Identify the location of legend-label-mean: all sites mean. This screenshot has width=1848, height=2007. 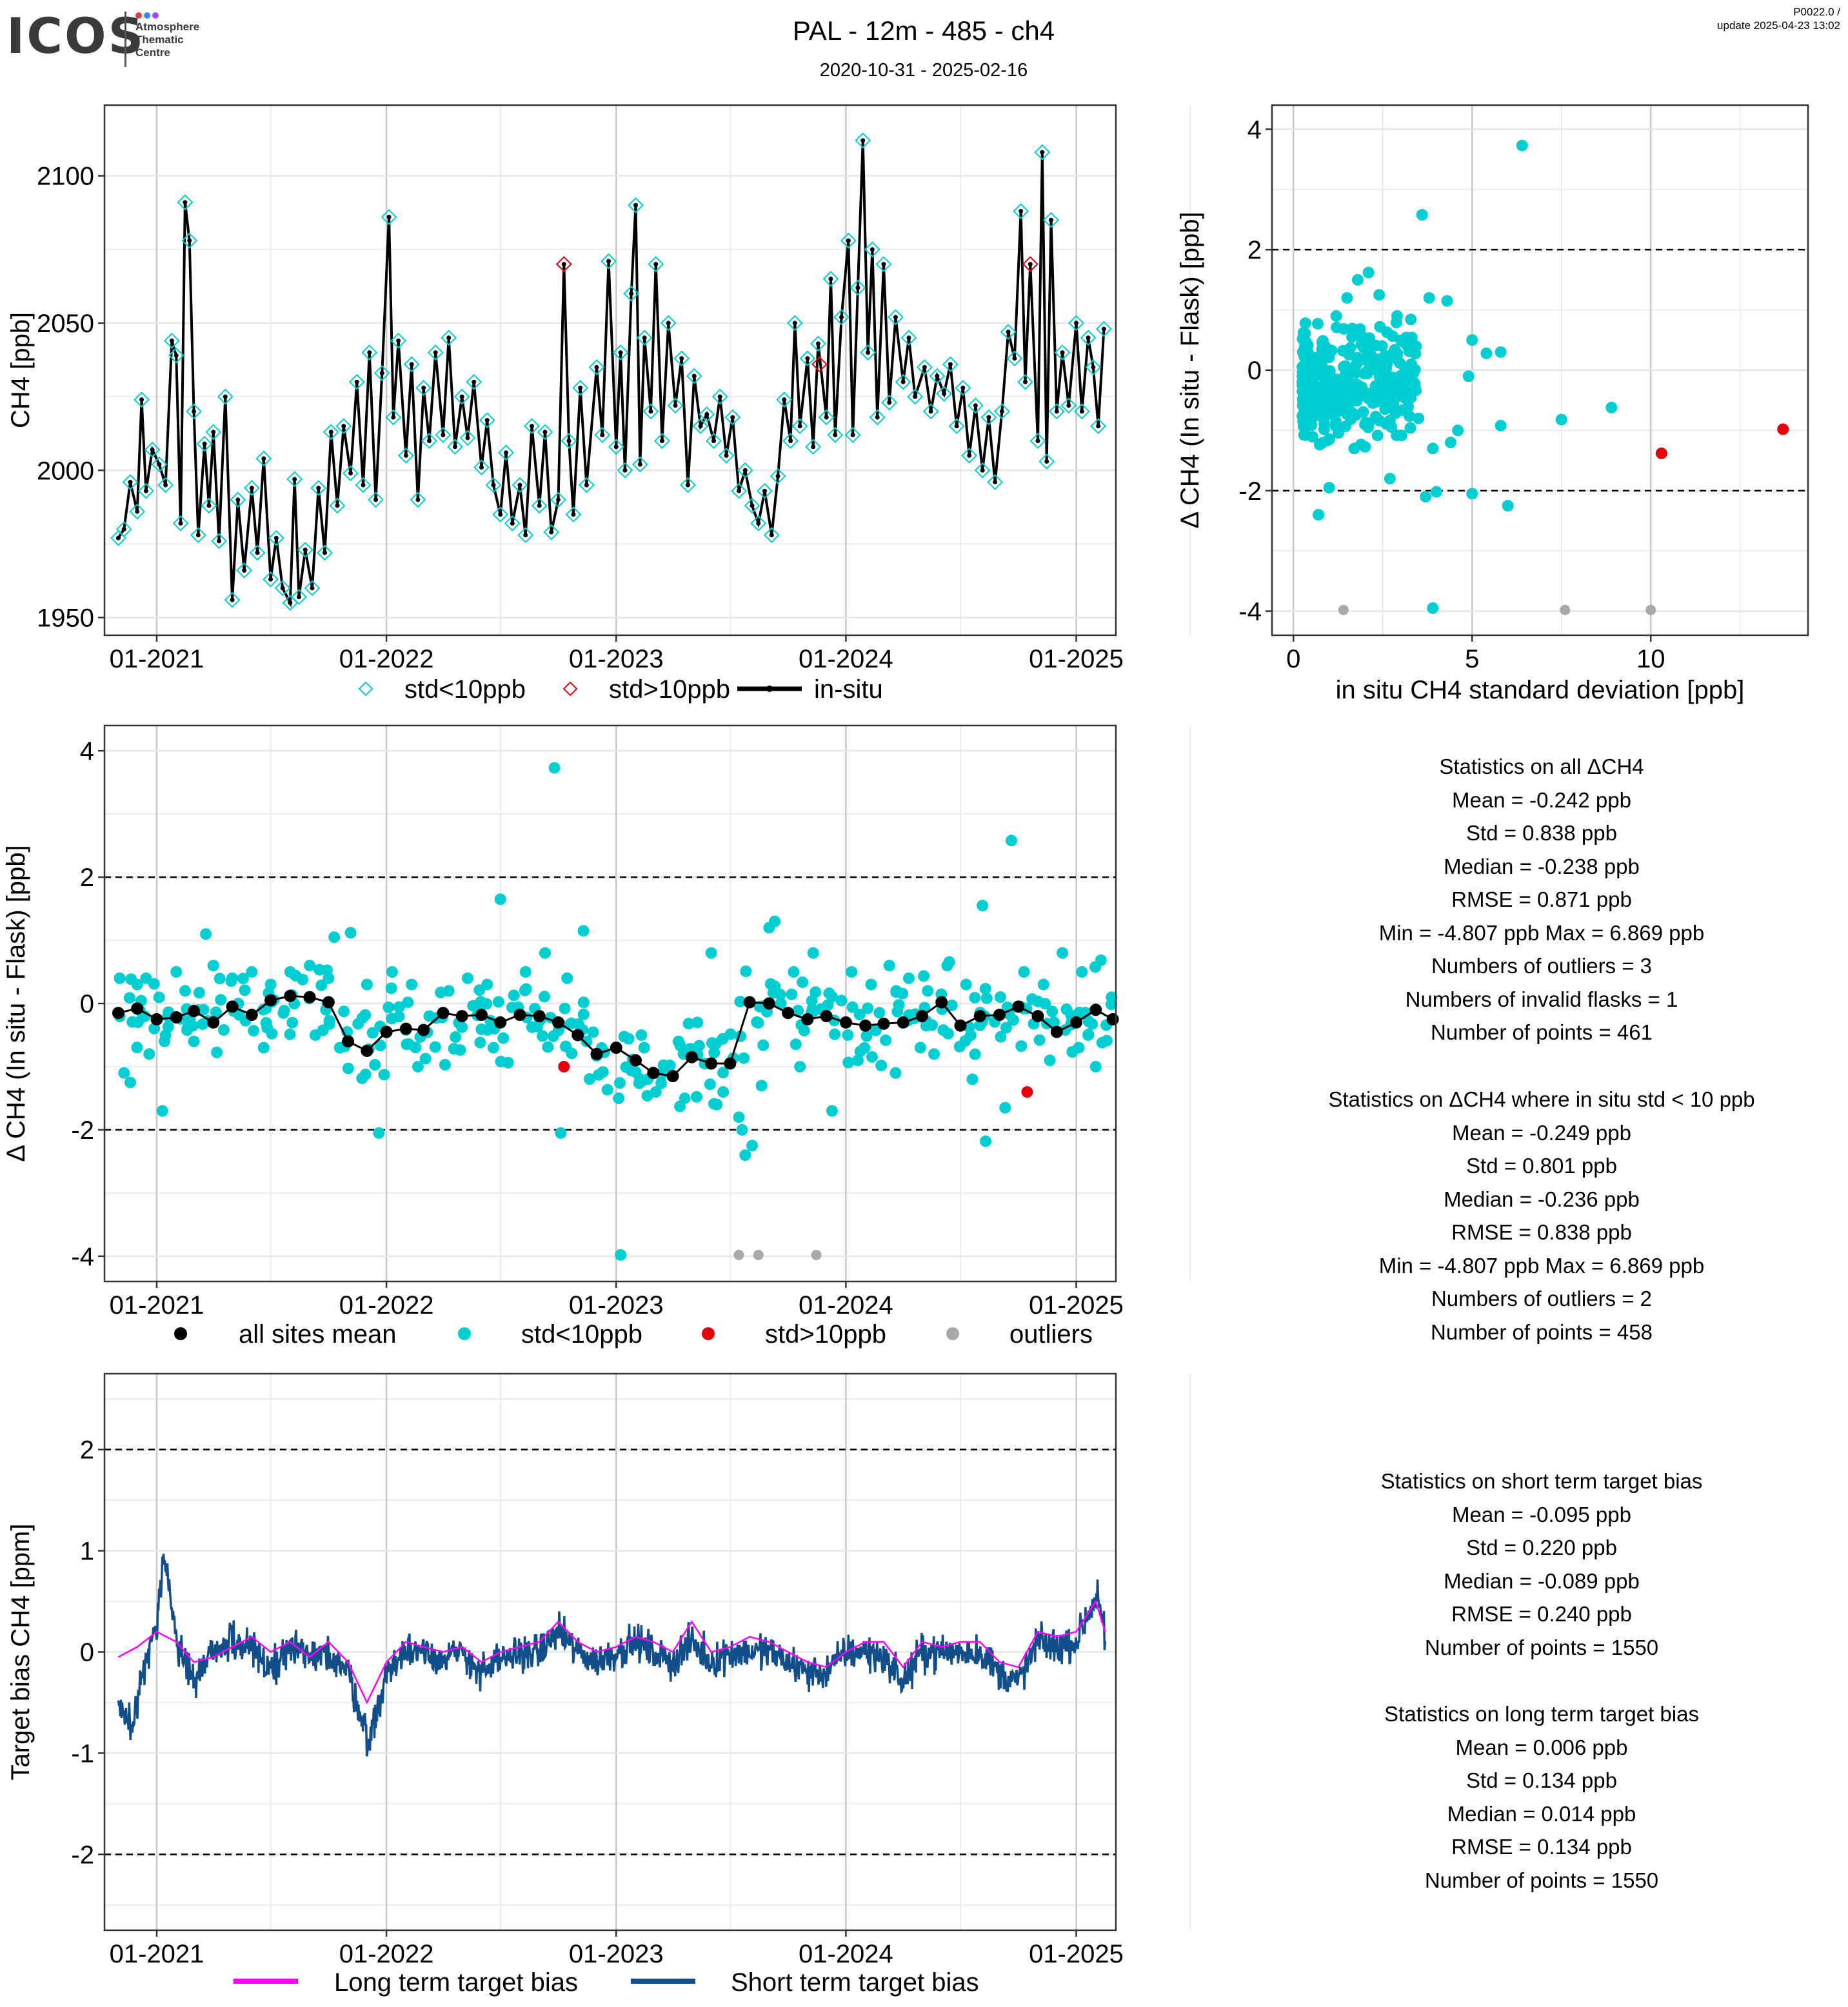
(318, 1334).